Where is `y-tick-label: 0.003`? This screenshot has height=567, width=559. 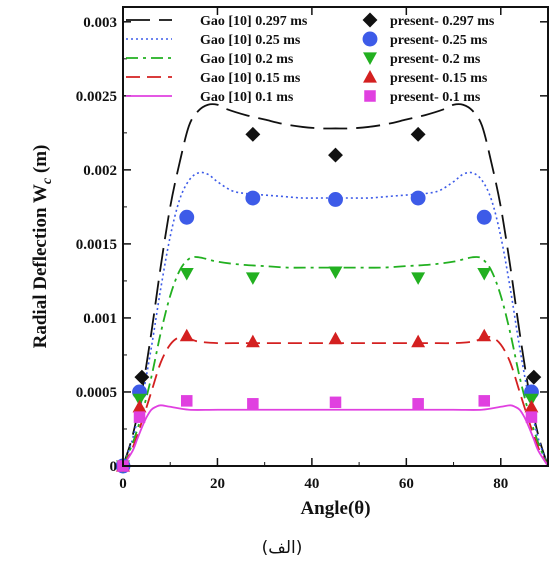 y-tick-label: 0.003 is located at coordinates (100, 23).